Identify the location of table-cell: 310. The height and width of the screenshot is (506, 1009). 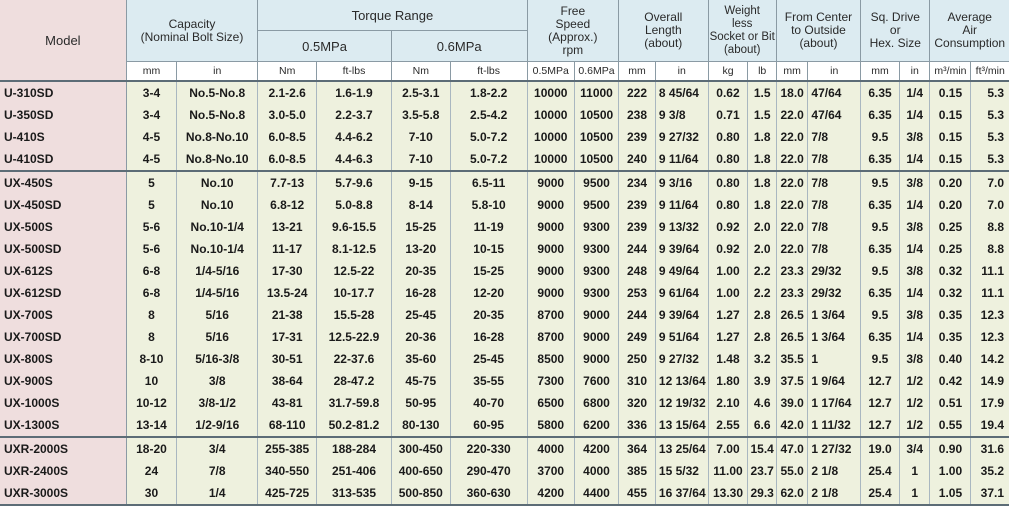
(637, 381).